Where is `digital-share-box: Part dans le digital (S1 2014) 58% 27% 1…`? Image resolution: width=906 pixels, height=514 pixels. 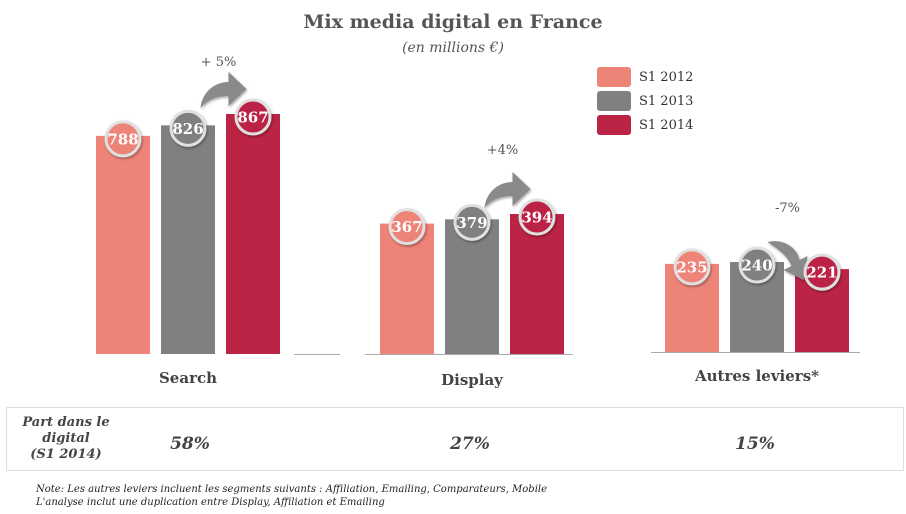
digital-share-box: Part dans le digital (S1 2014) 58% 27% 1… is located at coordinates (455, 439).